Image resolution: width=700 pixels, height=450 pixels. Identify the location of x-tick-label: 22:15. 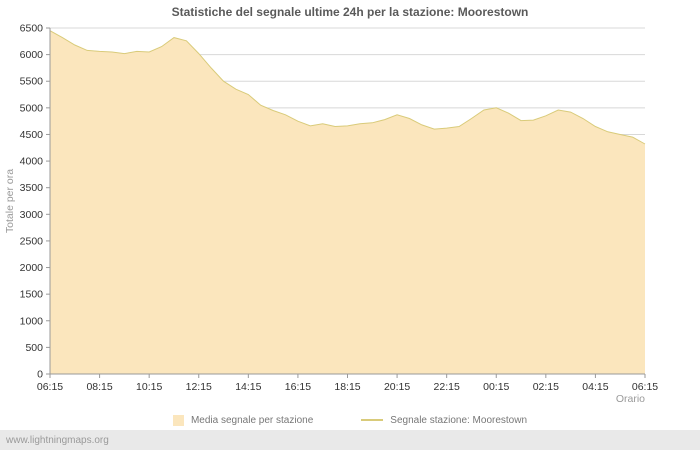
(447, 387).